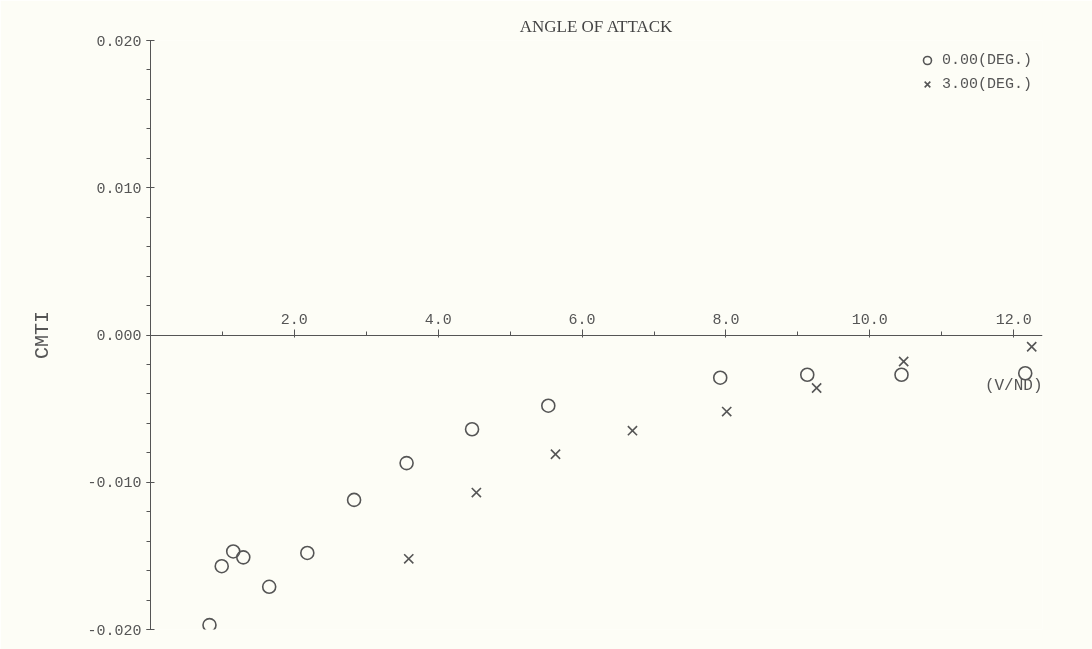 The image size is (1092, 649). What do you see at coordinates (119, 42) in the screenshot?
I see `y-tick-label: 0.020` at bounding box center [119, 42].